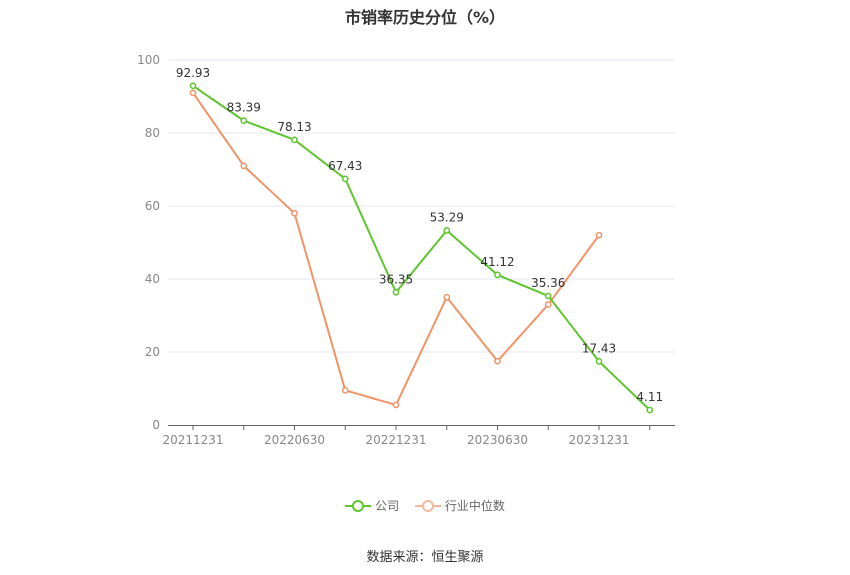 This screenshot has width=850, height=575. What do you see at coordinates (474, 506) in the screenshot?
I see `legend-label-industry-median: 行业中位数` at bounding box center [474, 506].